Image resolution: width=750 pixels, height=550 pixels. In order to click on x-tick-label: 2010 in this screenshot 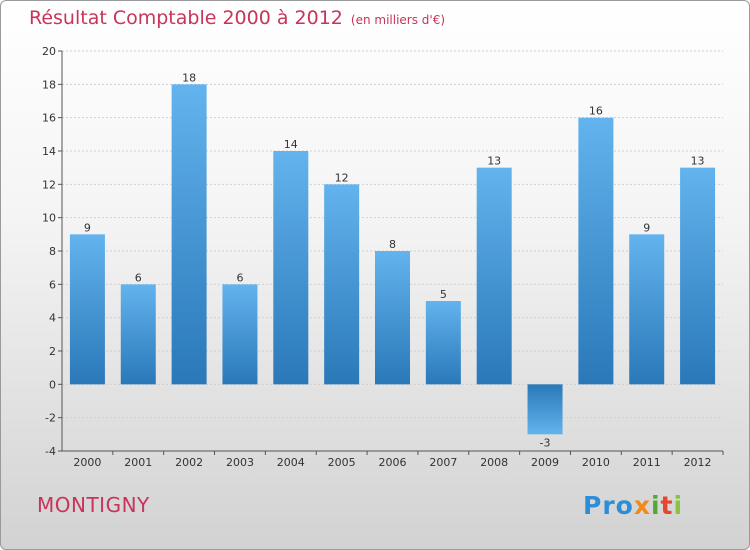, I will do `click(596, 462)`.